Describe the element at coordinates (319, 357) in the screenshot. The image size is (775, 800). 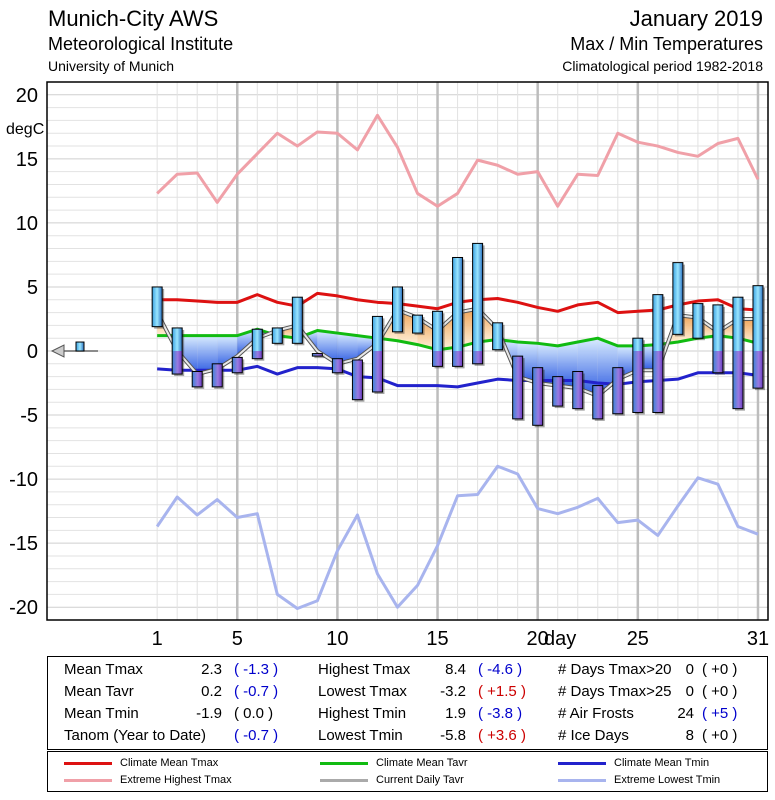
I see `bar-shadow` at that location.